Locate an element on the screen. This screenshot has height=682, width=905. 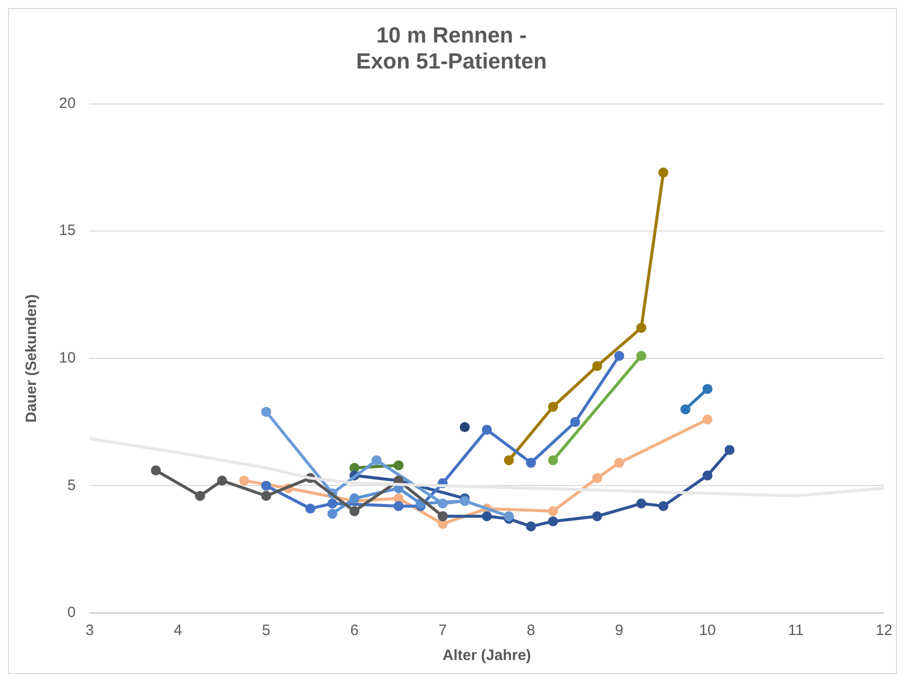
x-tick-label: 5 is located at coordinates (266, 631).